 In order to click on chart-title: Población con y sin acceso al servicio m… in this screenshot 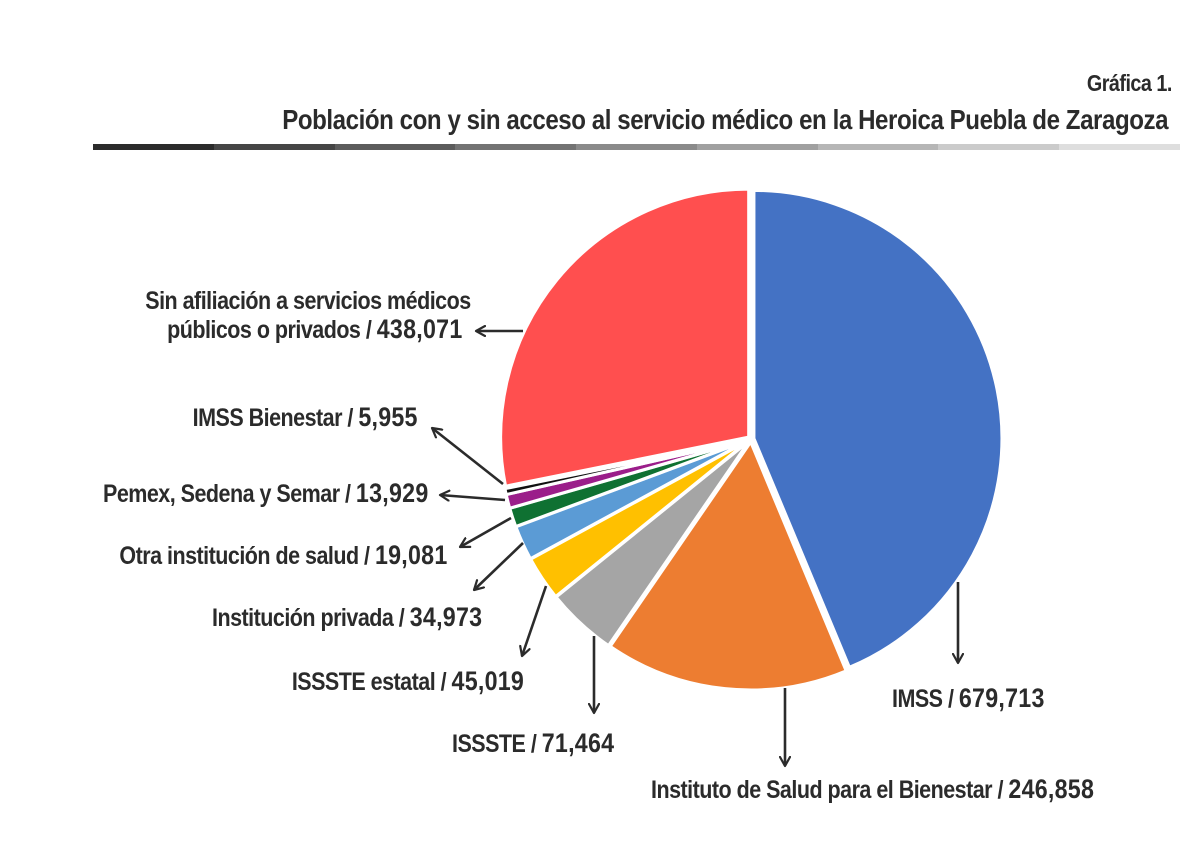, I will do `click(725, 119)`.